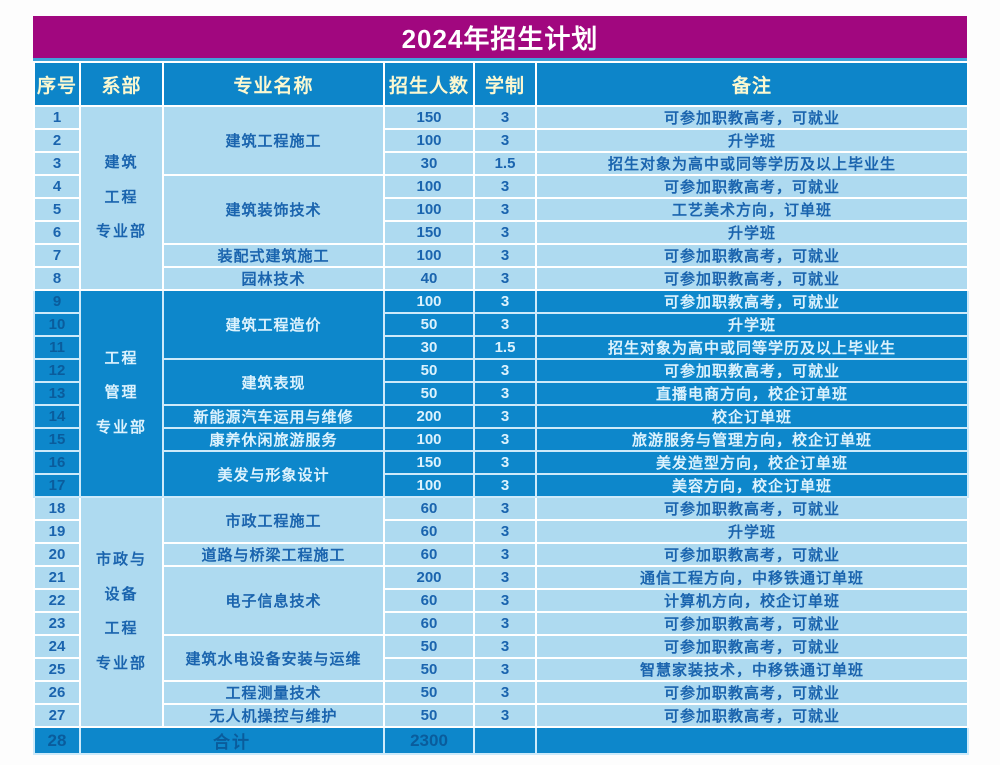 The image size is (1000, 765). I want to click on header-duration: 学制, so click(505, 84).